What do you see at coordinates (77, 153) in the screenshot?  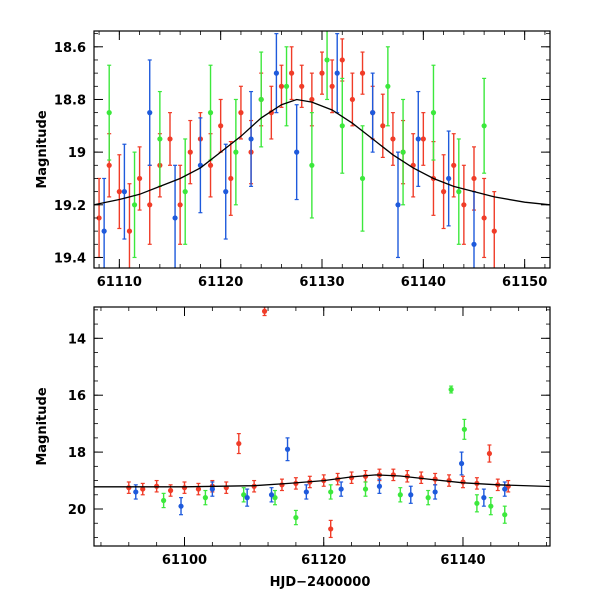 I see `y-tick-label: 19` at bounding box center [77, 153].